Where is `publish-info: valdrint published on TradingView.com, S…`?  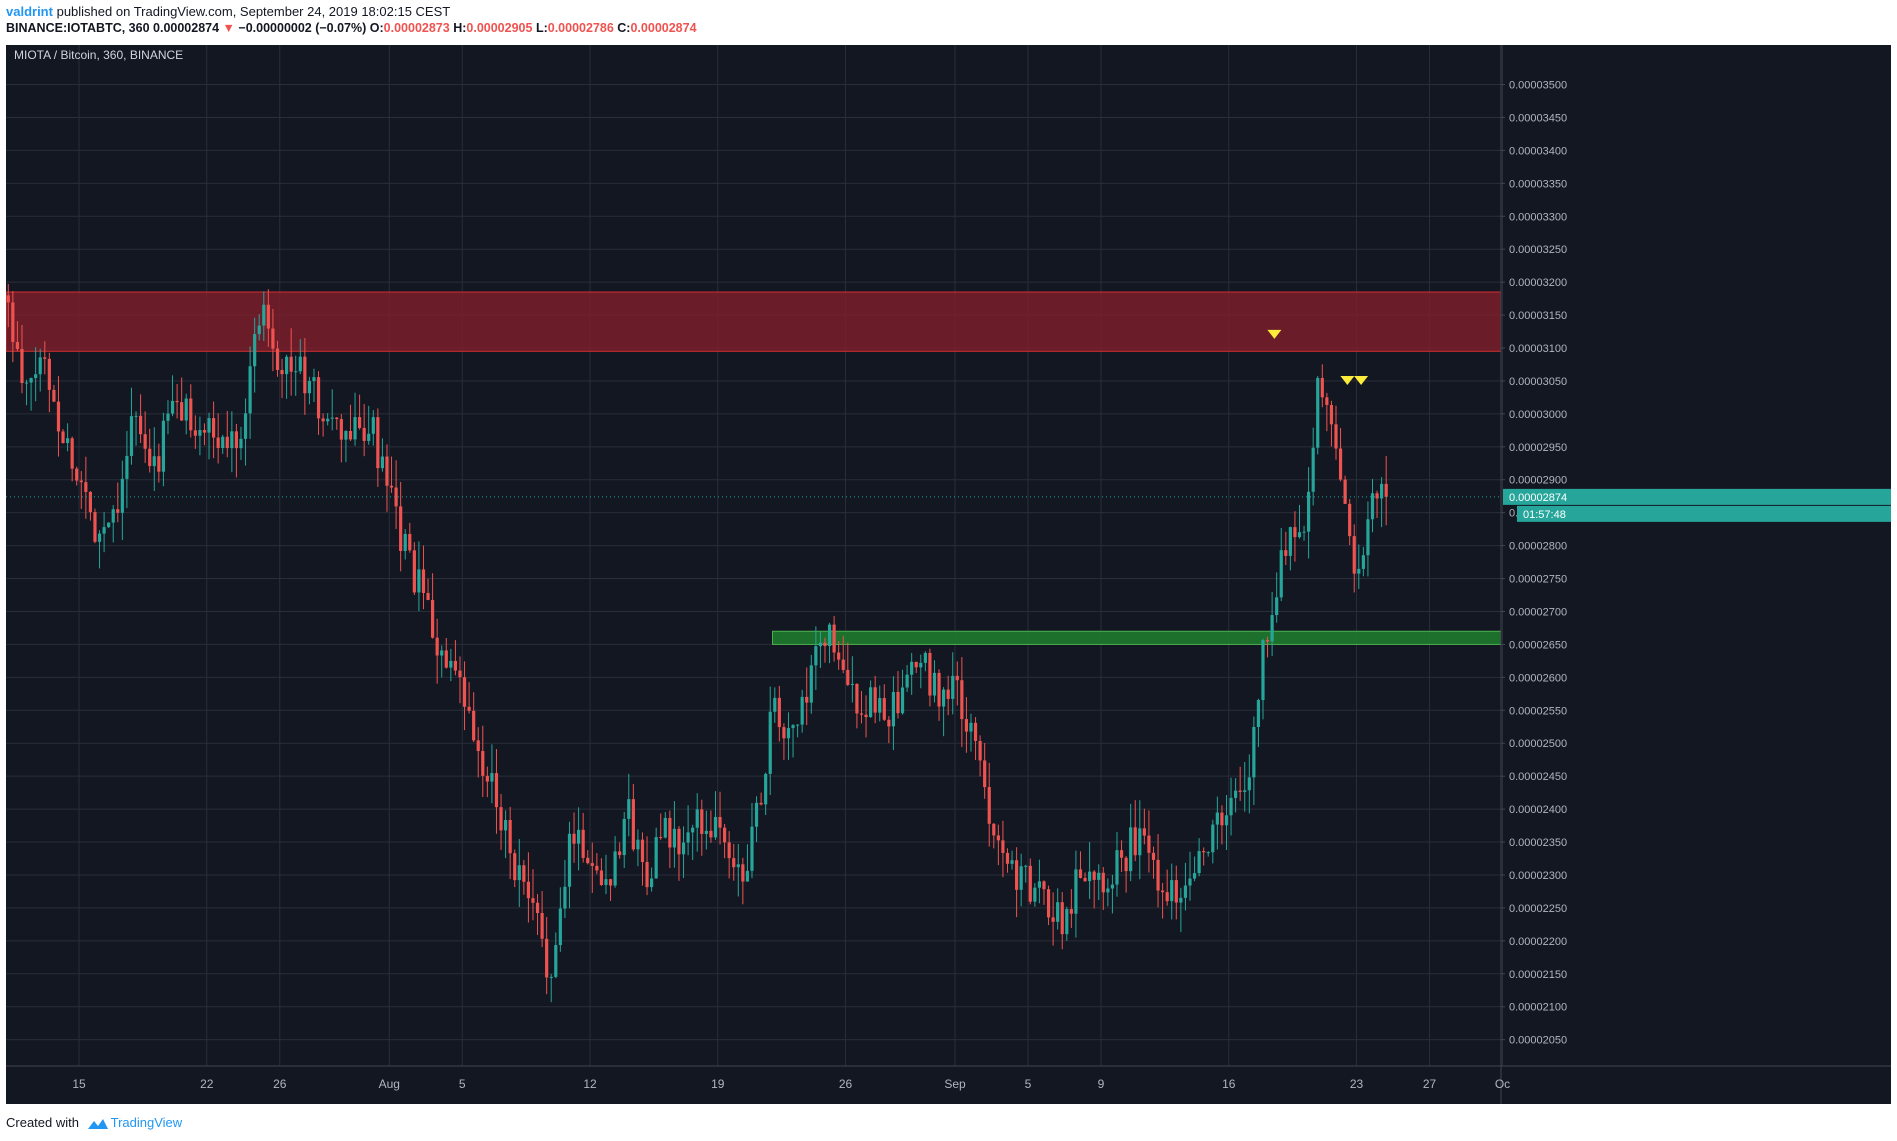 publish-info: valdrint published on TradingView.com, S… is located at coordinates (228, 11).